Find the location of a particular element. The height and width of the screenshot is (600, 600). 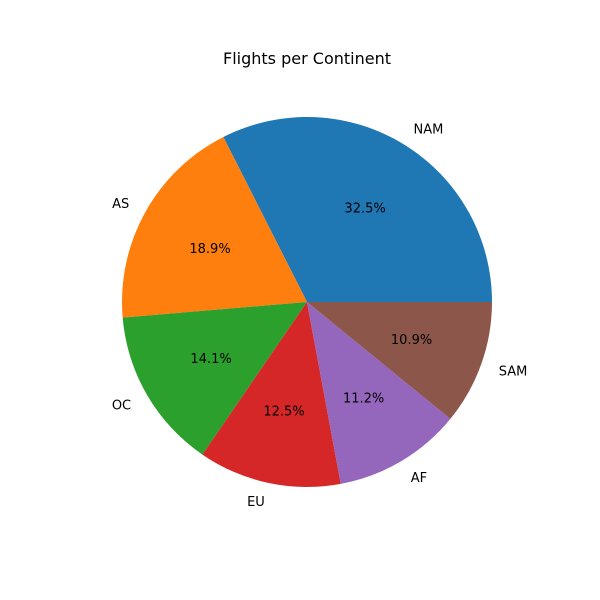

pie-slice-eu is located at coordinates (271, 394).